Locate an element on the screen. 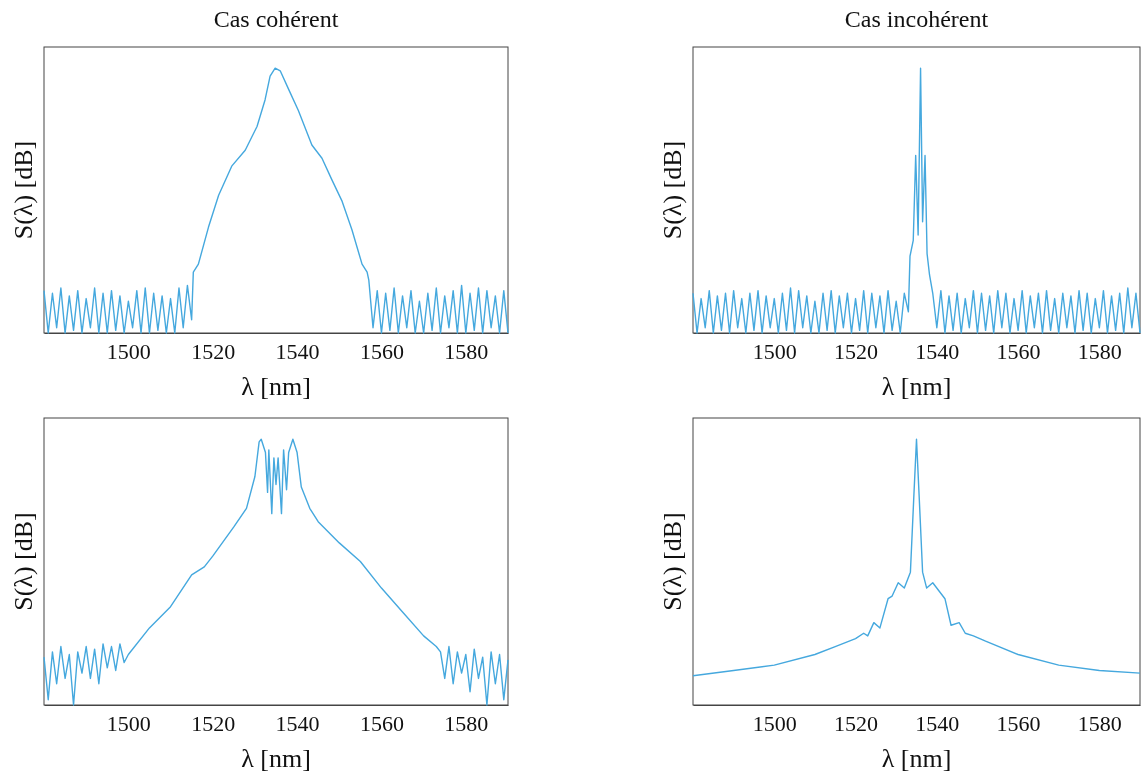 Image resolution: width=1148 pixels, height=777 pixels. chart-title: Cas cohérent is located at coordinates (276, 19).